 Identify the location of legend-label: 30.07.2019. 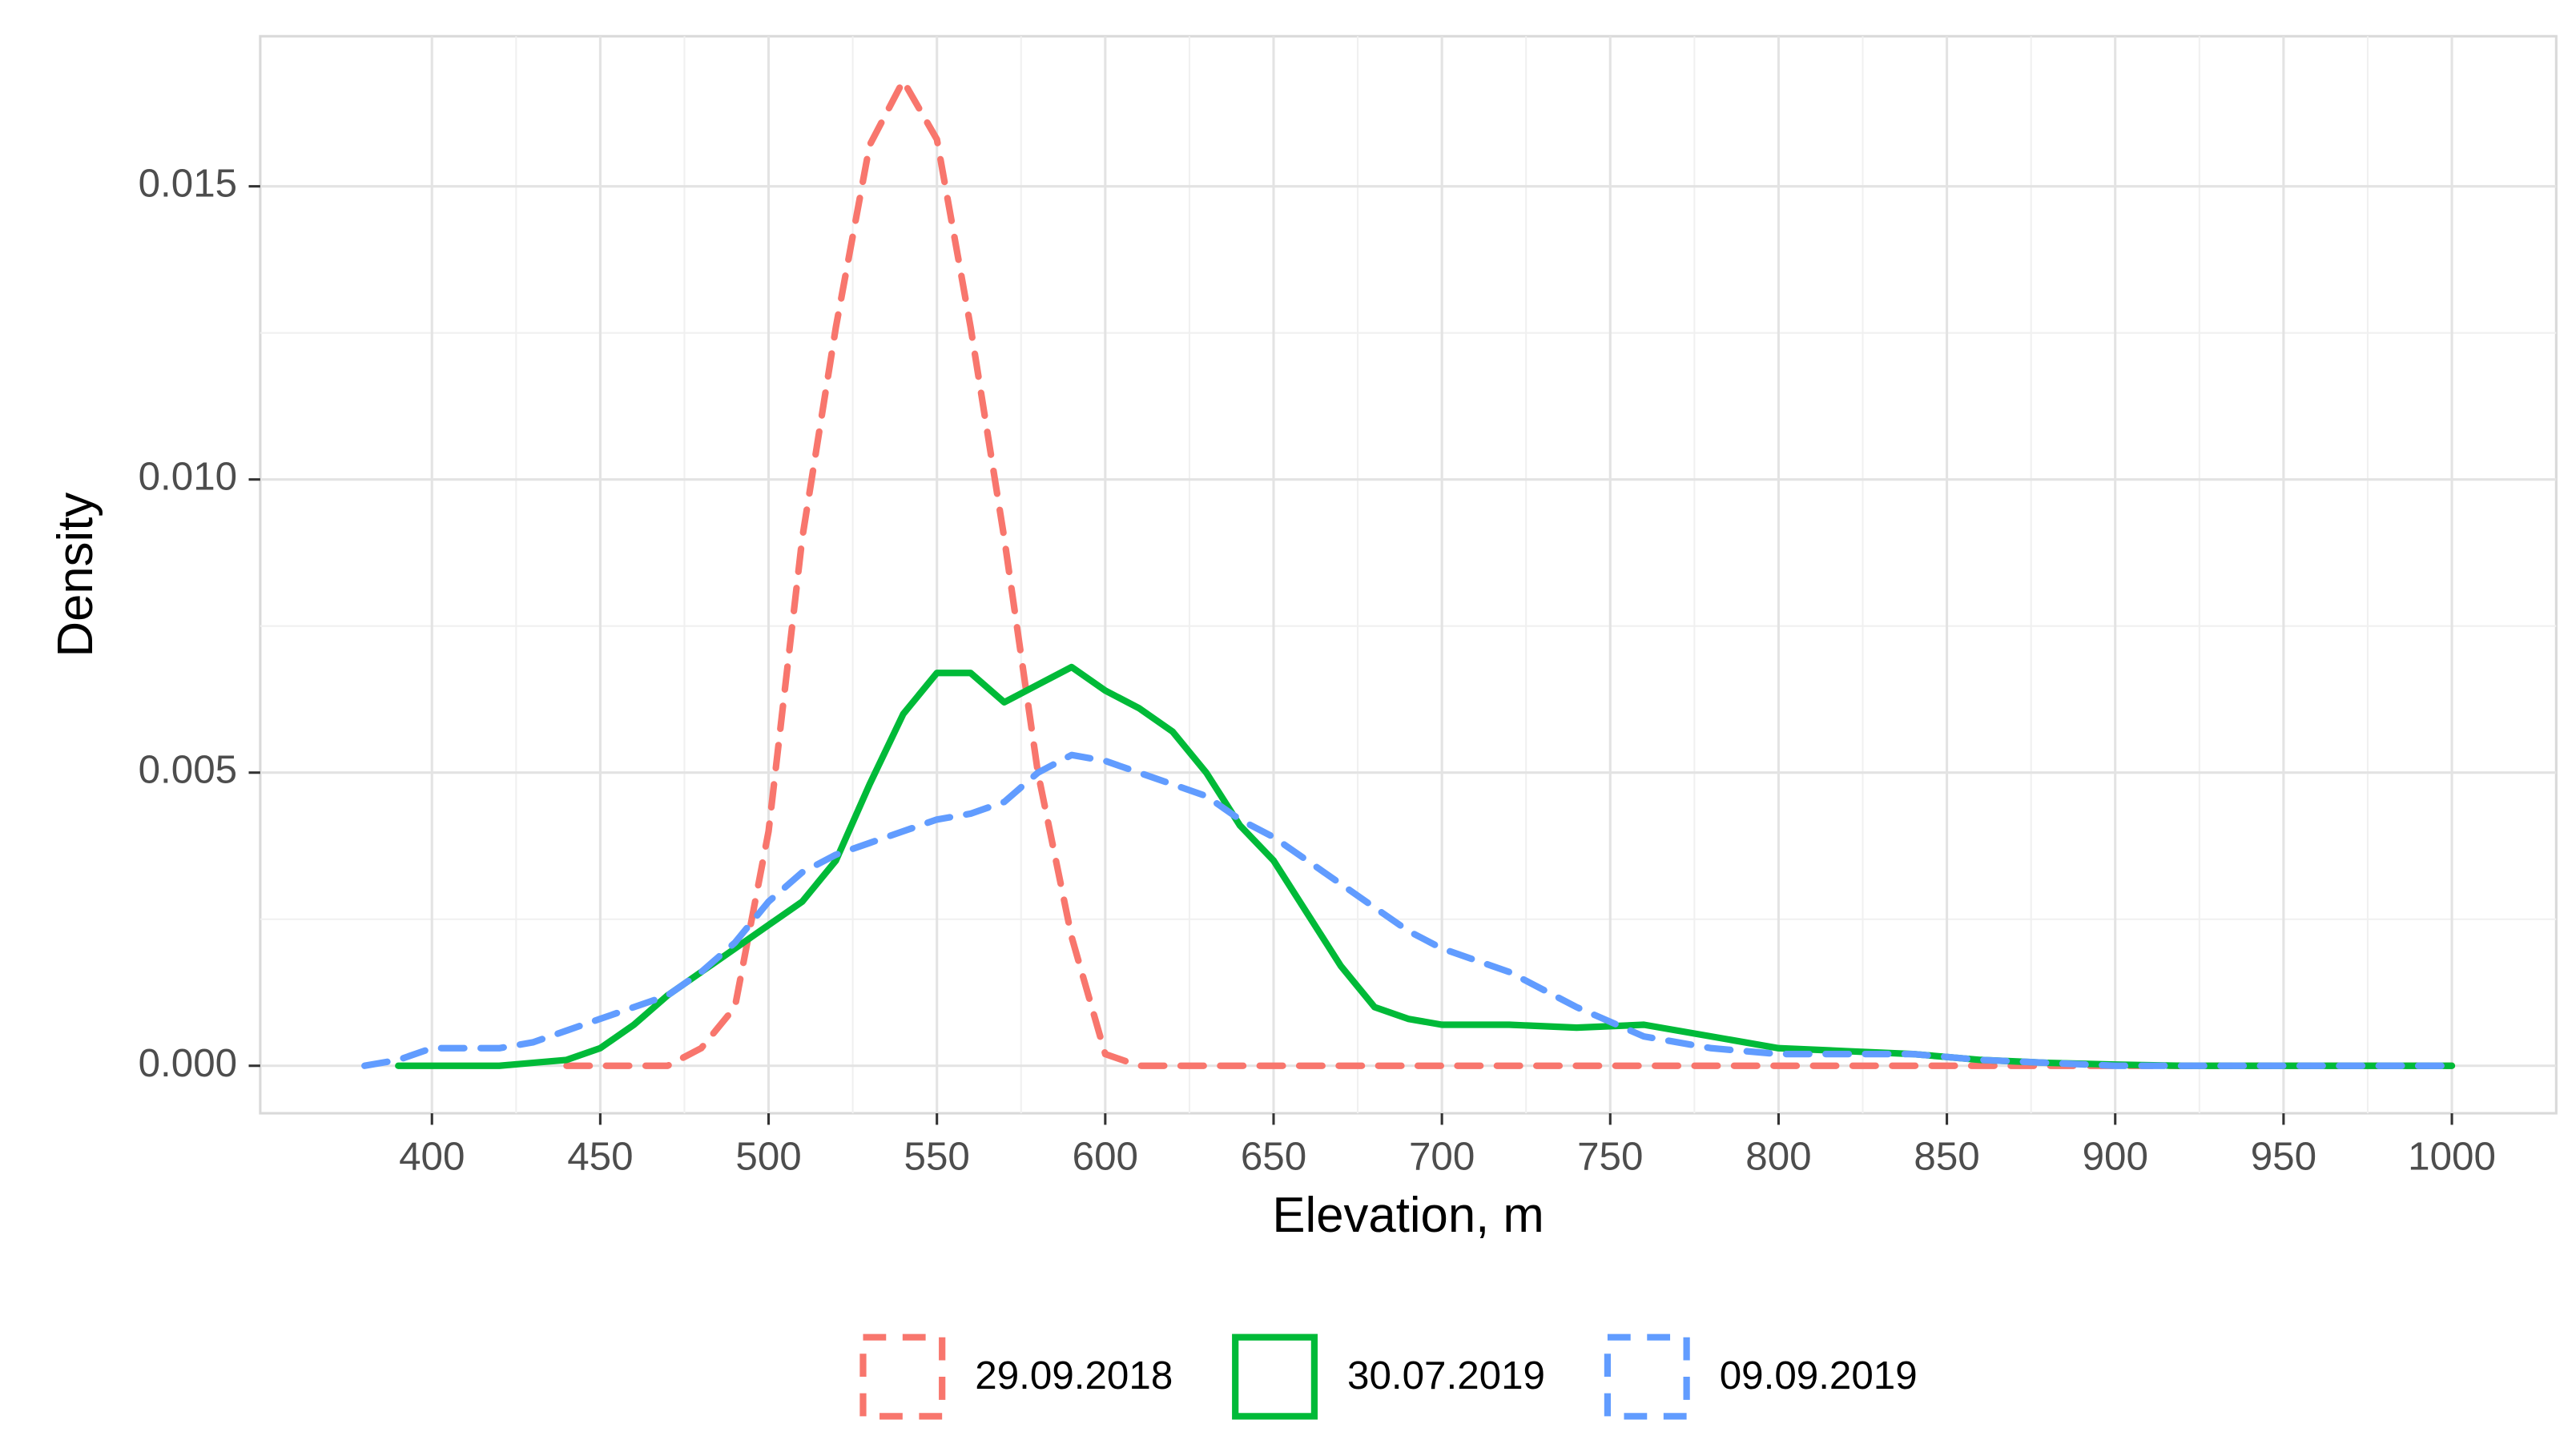
(1446, 1376).